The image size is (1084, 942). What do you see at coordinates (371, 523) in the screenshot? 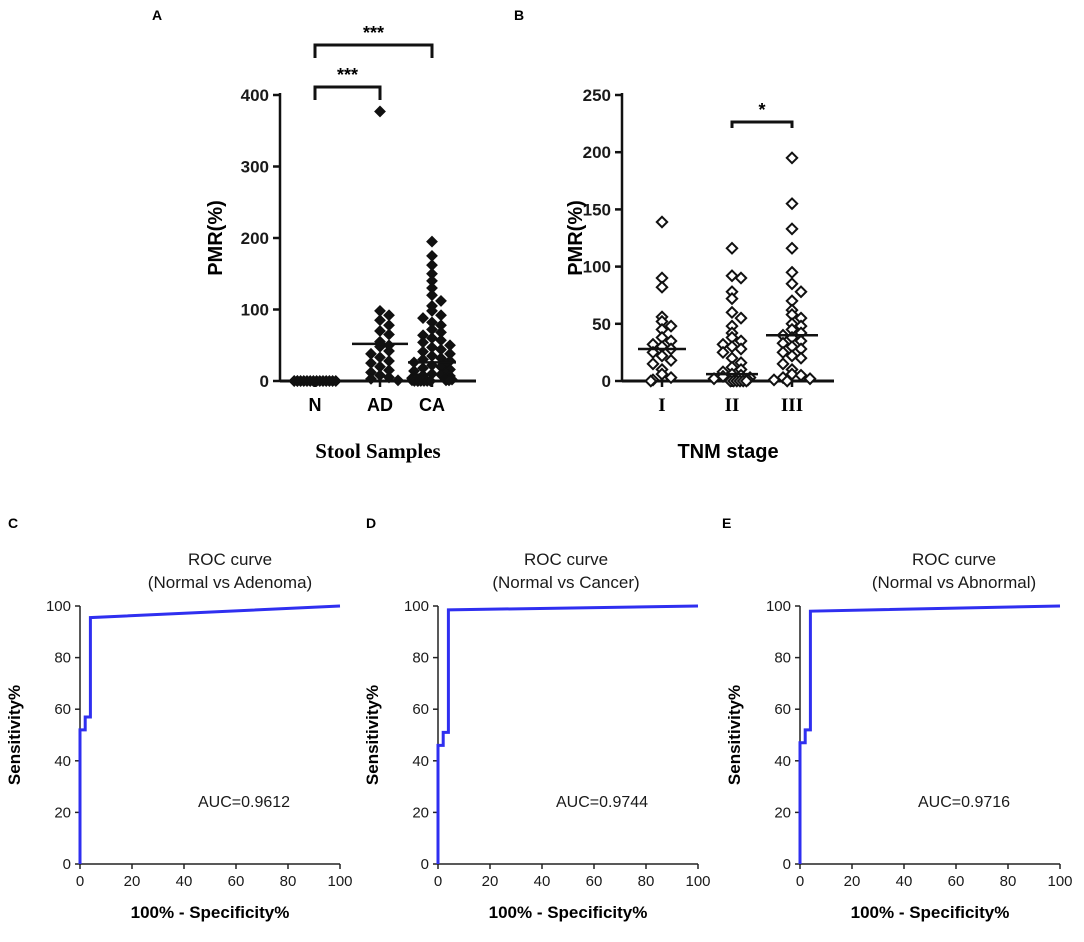
I see `panel-letter: D` at bounding box center [371, 523].